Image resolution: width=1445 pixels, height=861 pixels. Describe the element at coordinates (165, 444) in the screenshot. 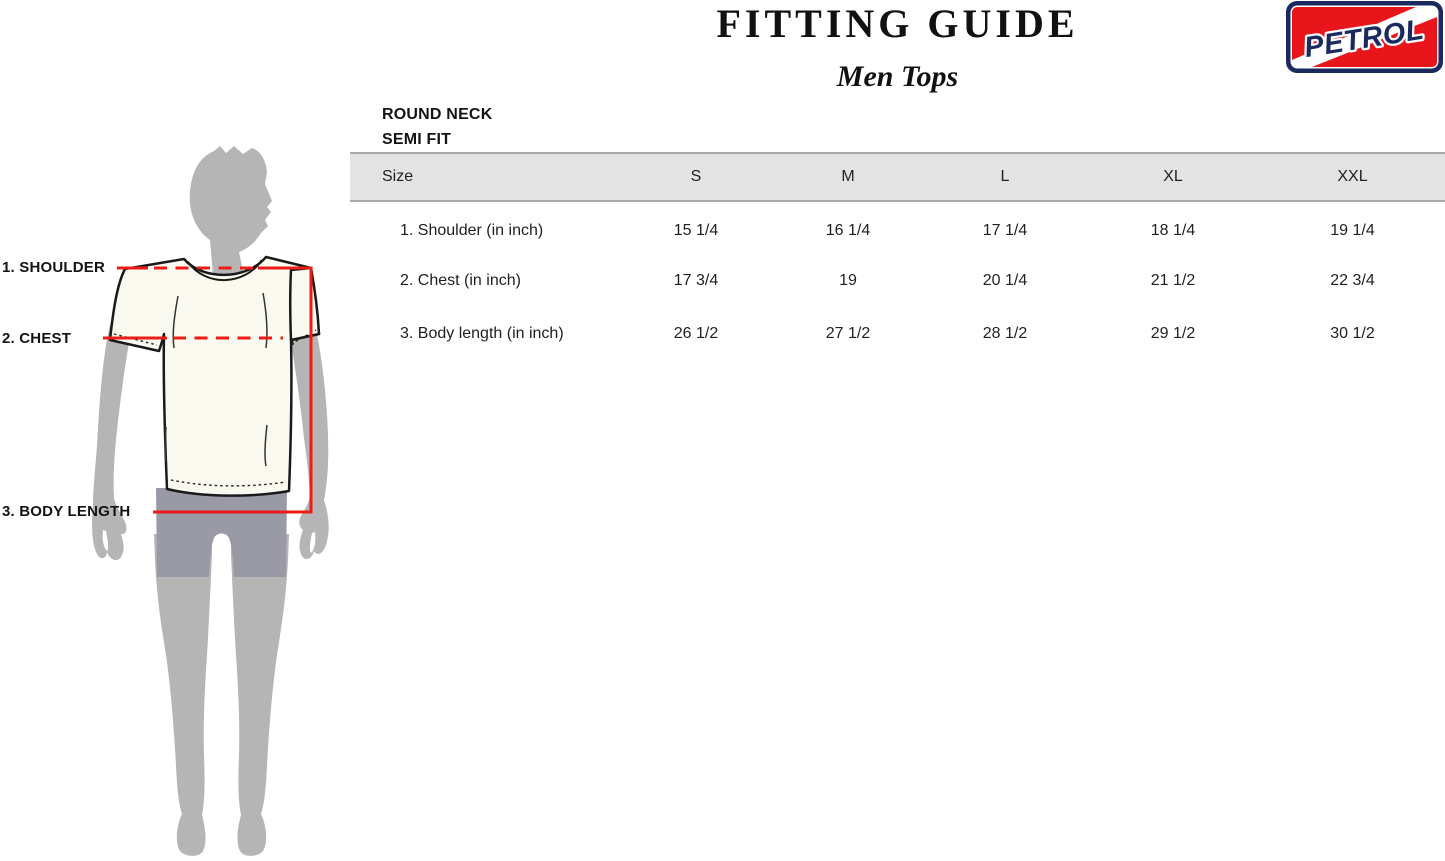

I see `left-side-wrinkle` at that location.